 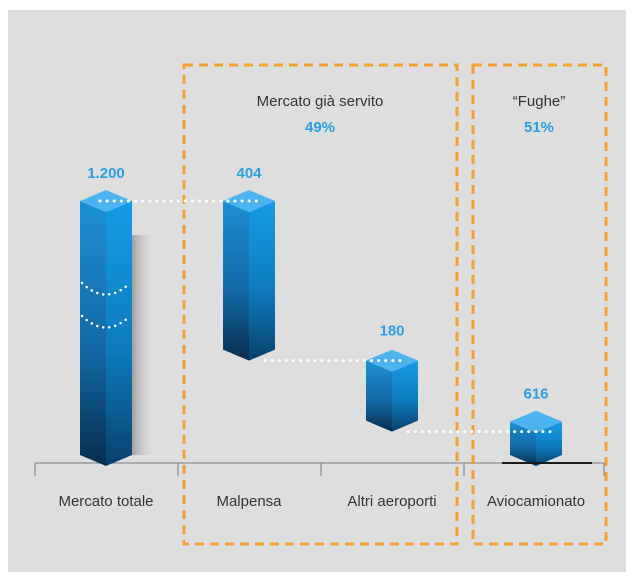 What do you see at coordinates (249, 173) in the screenshot?
I see `value-label-malpensa: 404` at bounding box center [249, 173].